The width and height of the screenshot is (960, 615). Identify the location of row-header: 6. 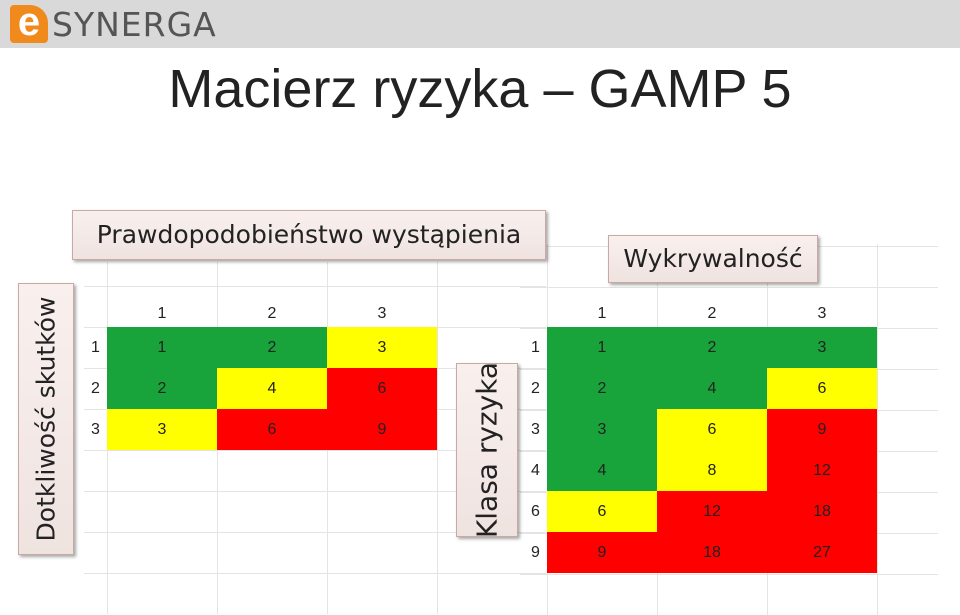
(535, 511).